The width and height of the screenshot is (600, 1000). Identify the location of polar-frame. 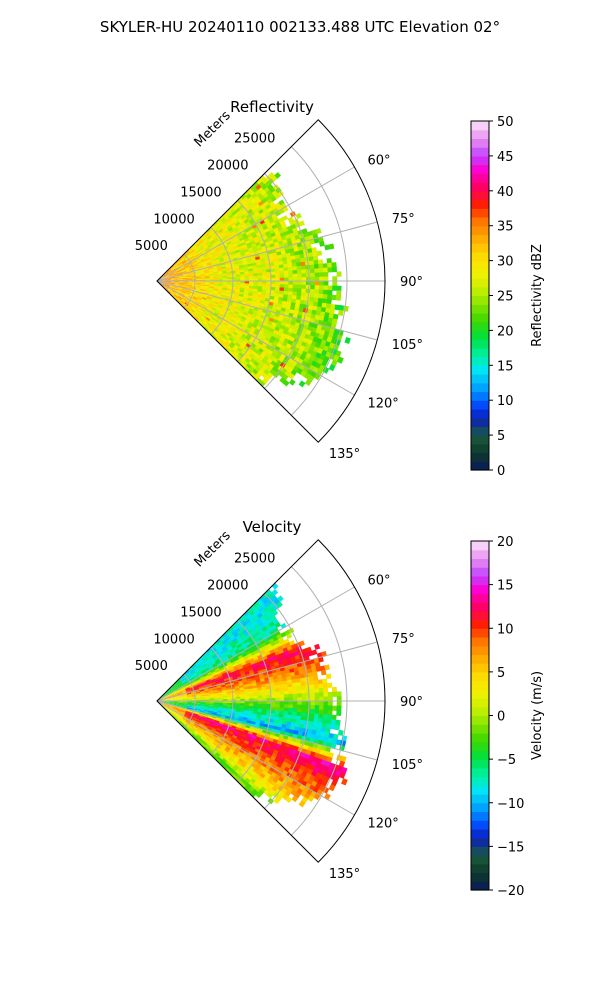
(271, 281).